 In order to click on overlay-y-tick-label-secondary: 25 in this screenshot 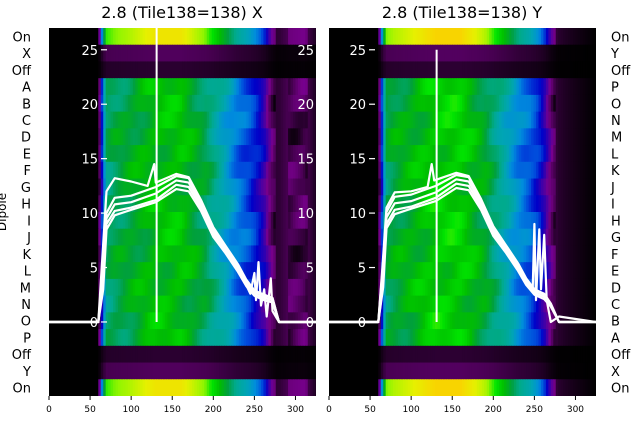, I will do `click(305, 51)`.